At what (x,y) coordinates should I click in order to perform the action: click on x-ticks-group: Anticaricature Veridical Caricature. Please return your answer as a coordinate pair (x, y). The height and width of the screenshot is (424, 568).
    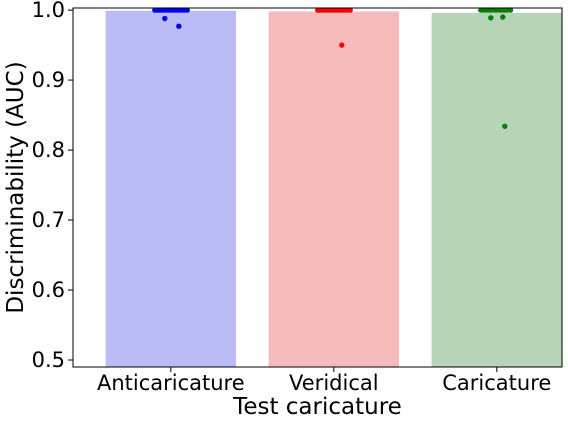
    Looking at the image, I should click on (324, 381).